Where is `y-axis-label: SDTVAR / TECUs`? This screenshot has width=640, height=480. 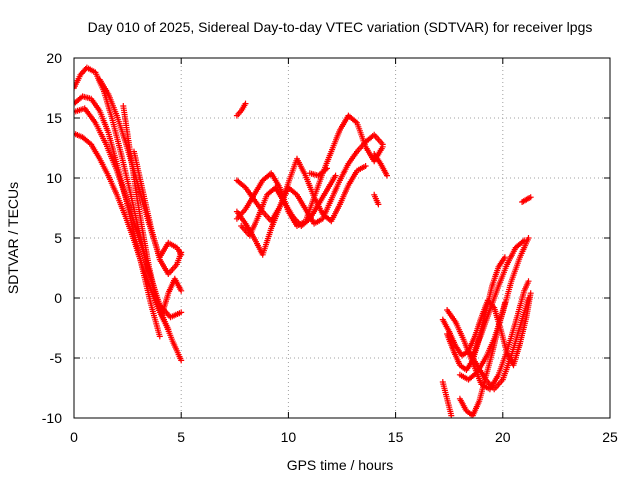
y-axis-label: SDTVAR / TECUs is located at coordinates (13, 238).